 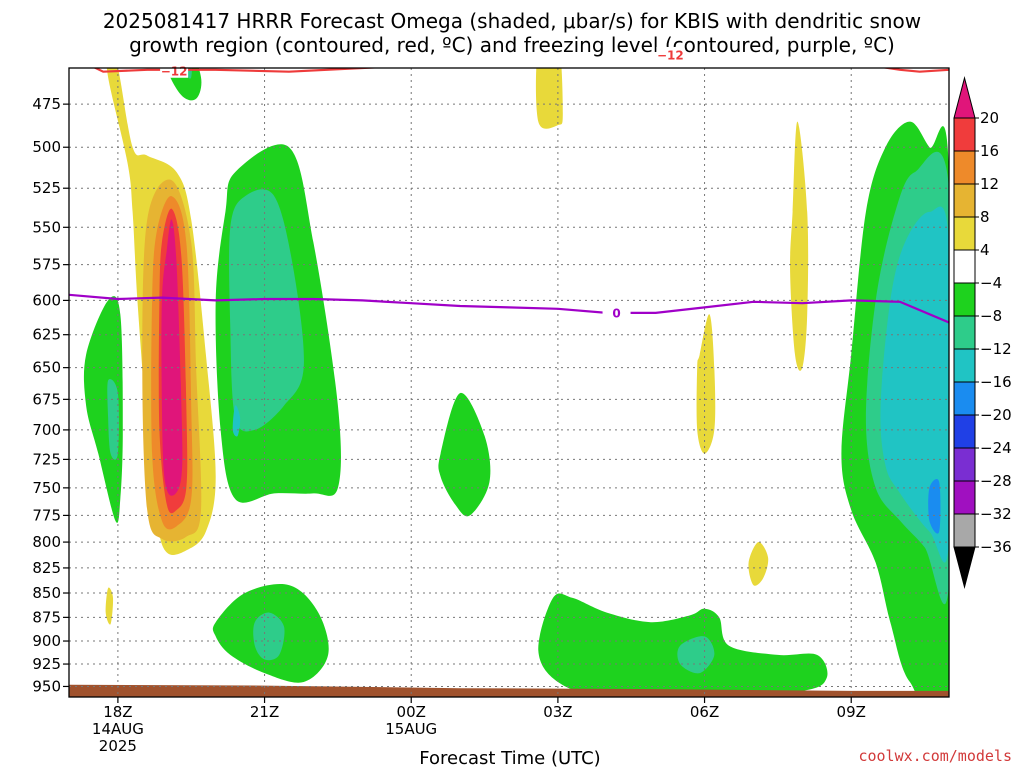 What do you see at coordinates (411, 729) in the screenshot?
I see `x-tick-sublabel-00Z: 15AUG` at bounding box center [411, 729].